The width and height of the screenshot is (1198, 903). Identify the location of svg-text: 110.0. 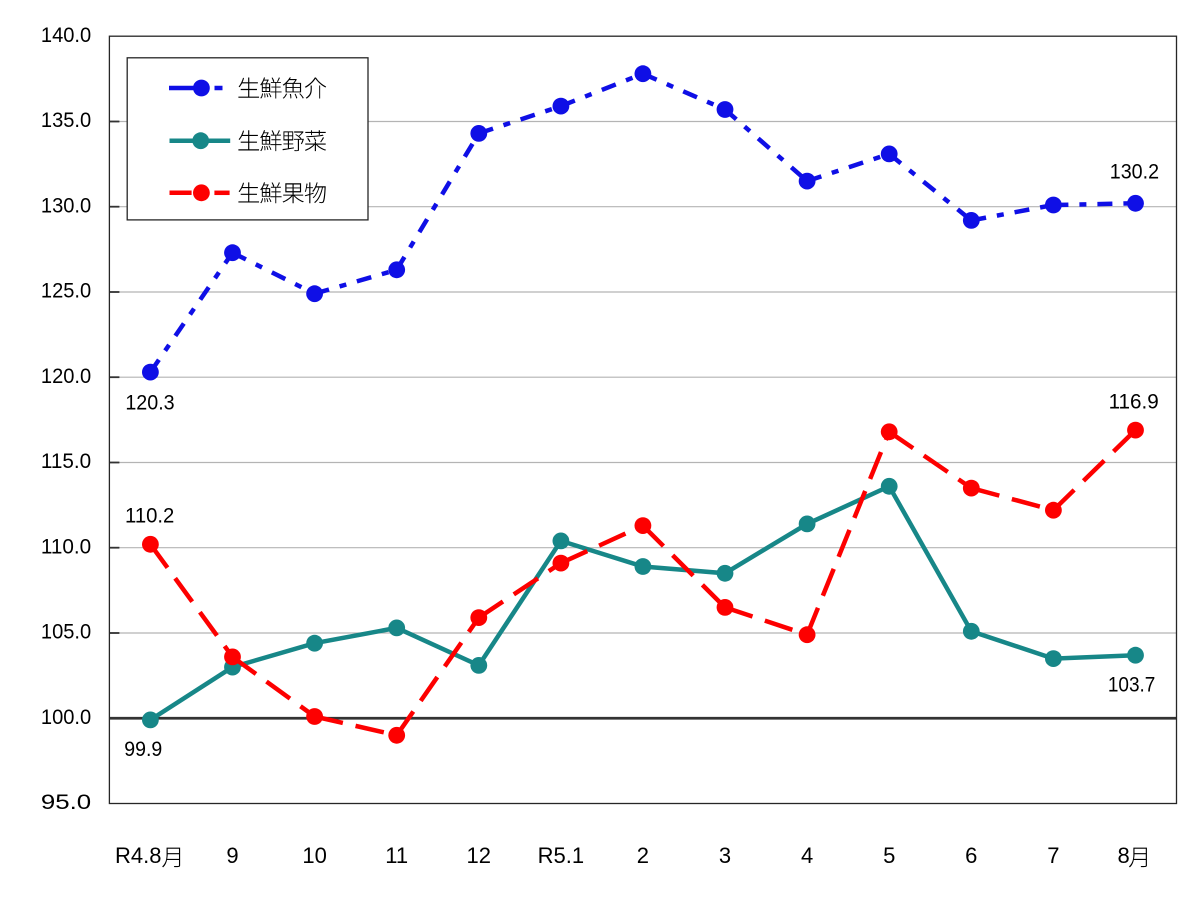
(66, 546).